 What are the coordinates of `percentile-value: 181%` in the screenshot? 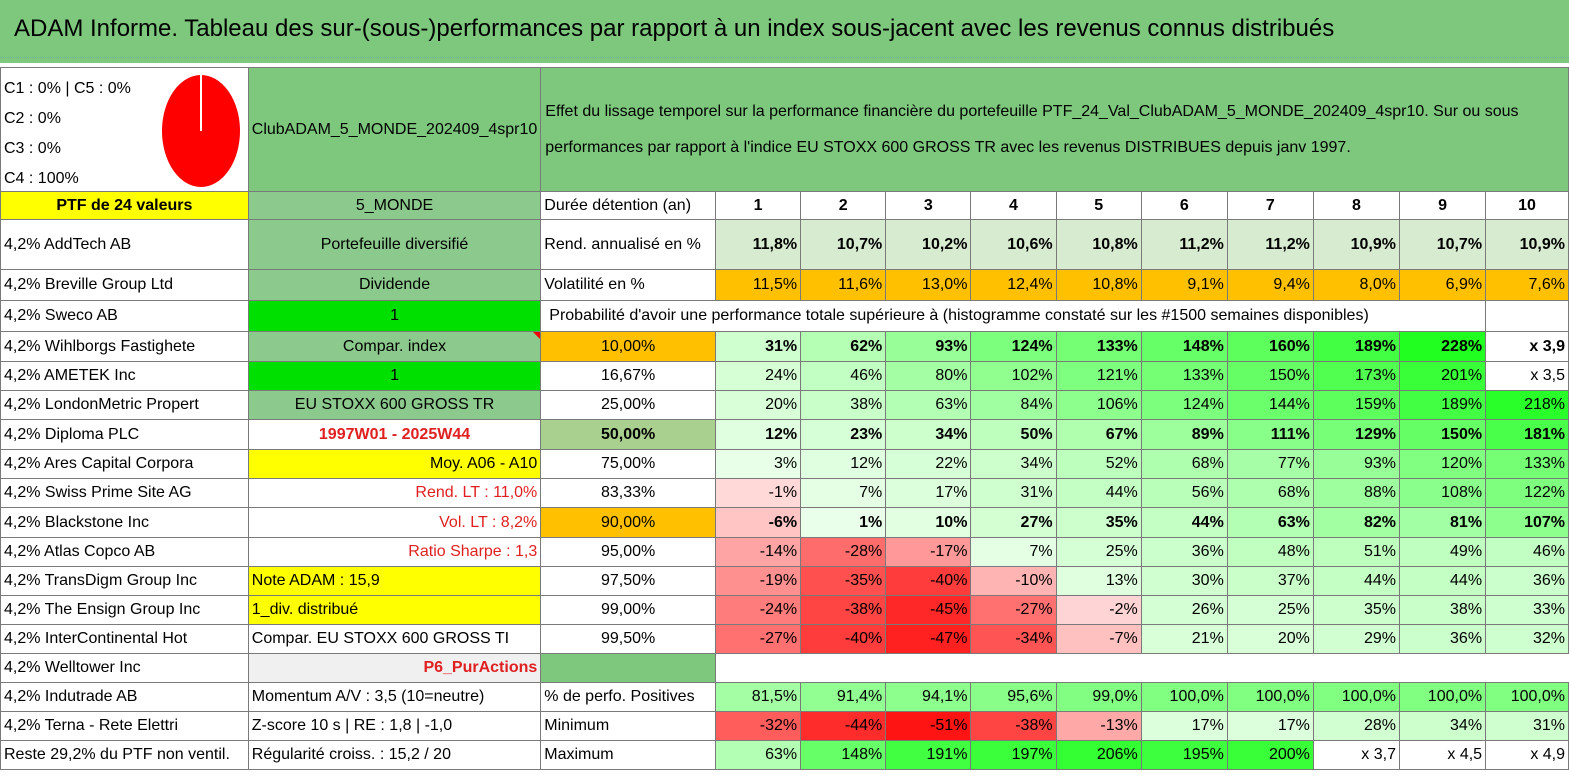 It's located at (1527, 434).